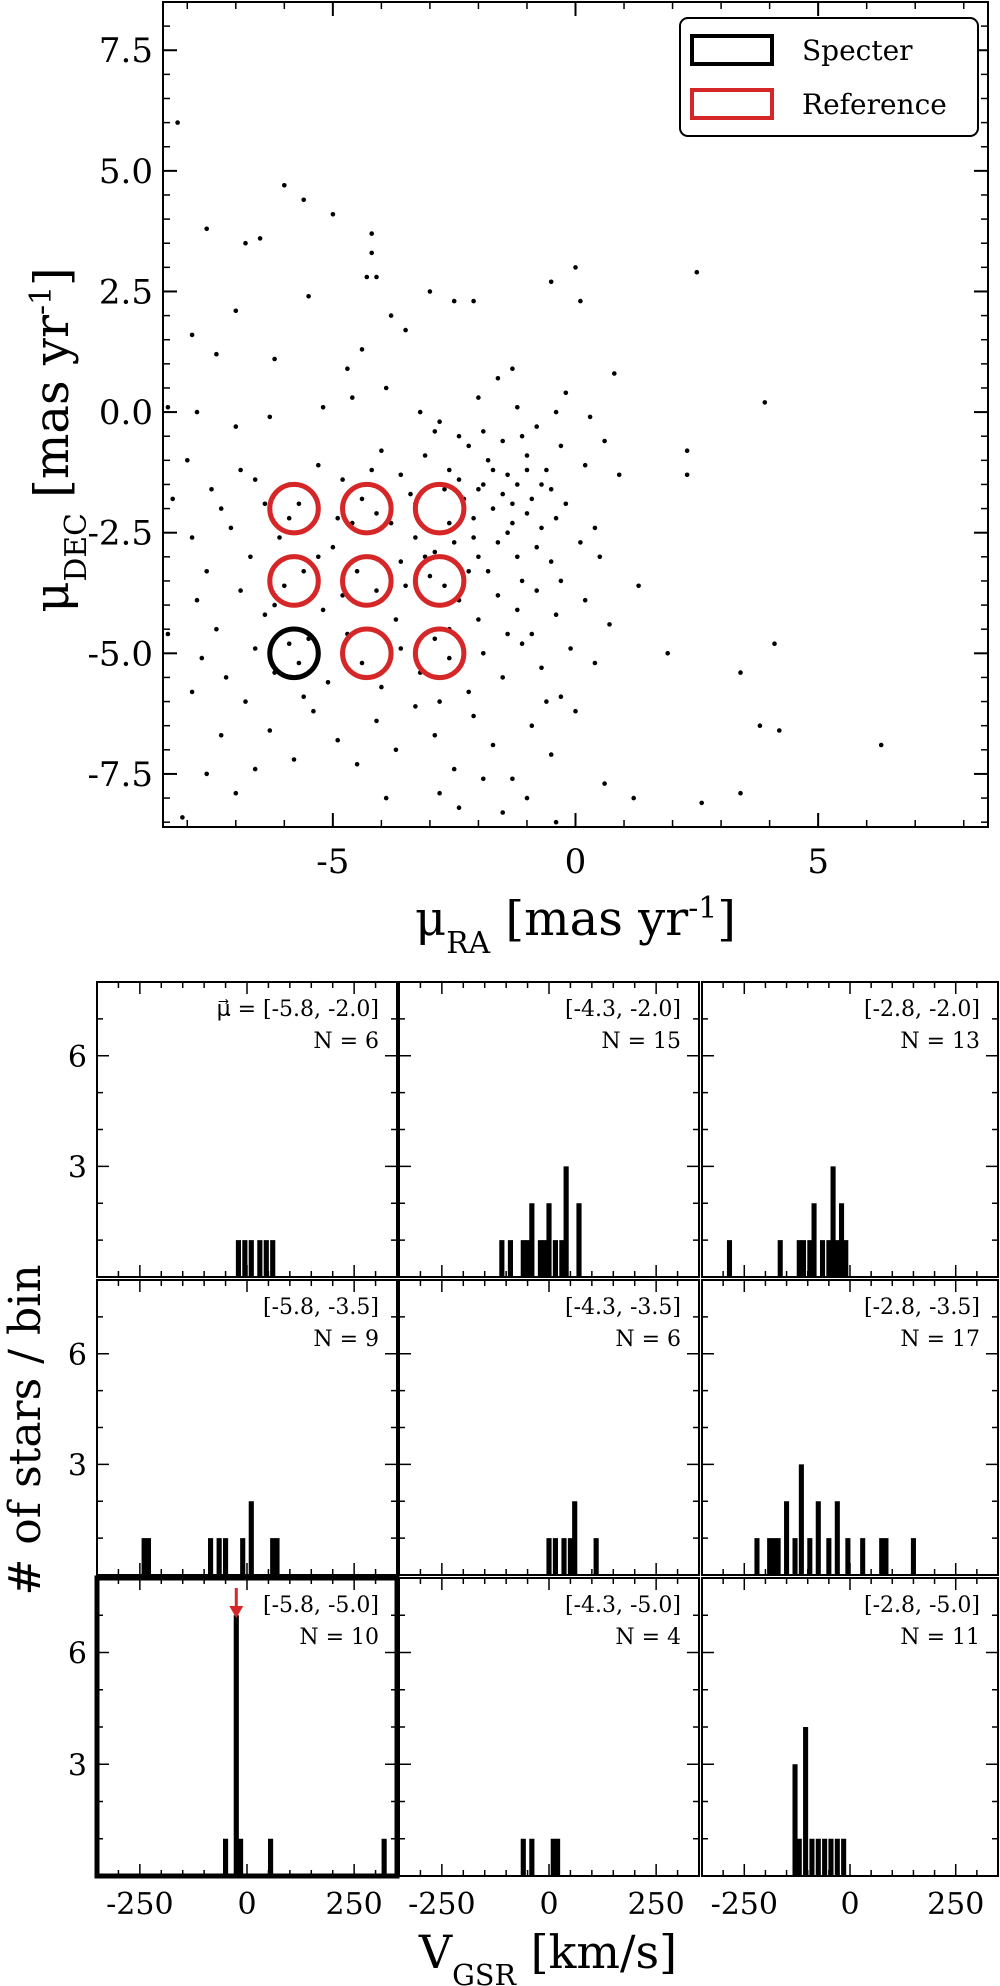 The image size is (1000, 1986). What do you see at coordinates (240, 1009) in the screenshot?
I see `panel-mu-prefix: μ⃗ =` at bounding box center [240, 1009].